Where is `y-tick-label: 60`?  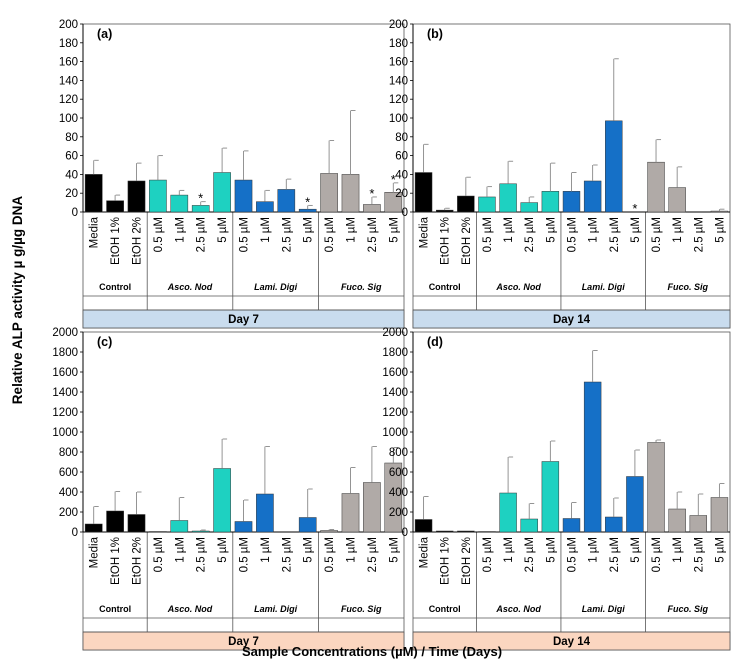 y-tick-label: 60 is located at coordinates (401, 157).